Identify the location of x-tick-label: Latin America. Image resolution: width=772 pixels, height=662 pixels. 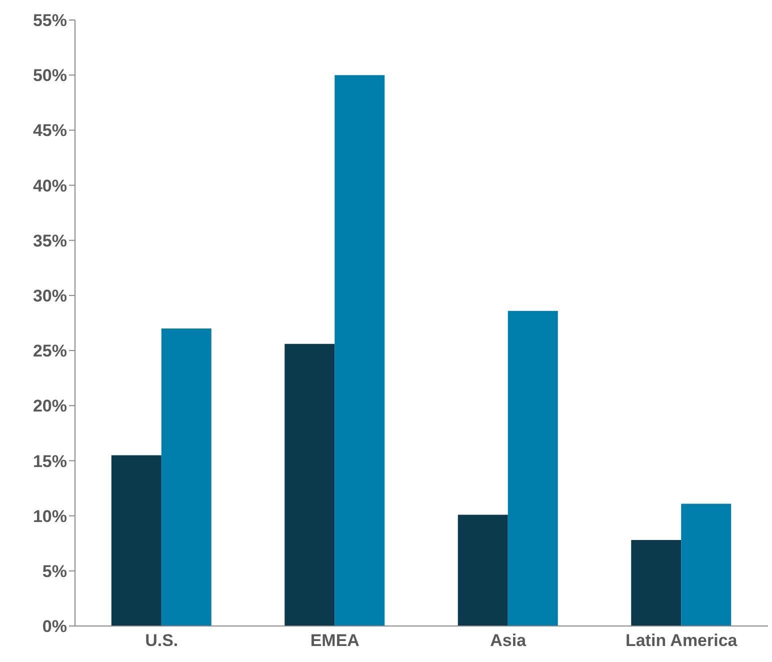
(681, 640).